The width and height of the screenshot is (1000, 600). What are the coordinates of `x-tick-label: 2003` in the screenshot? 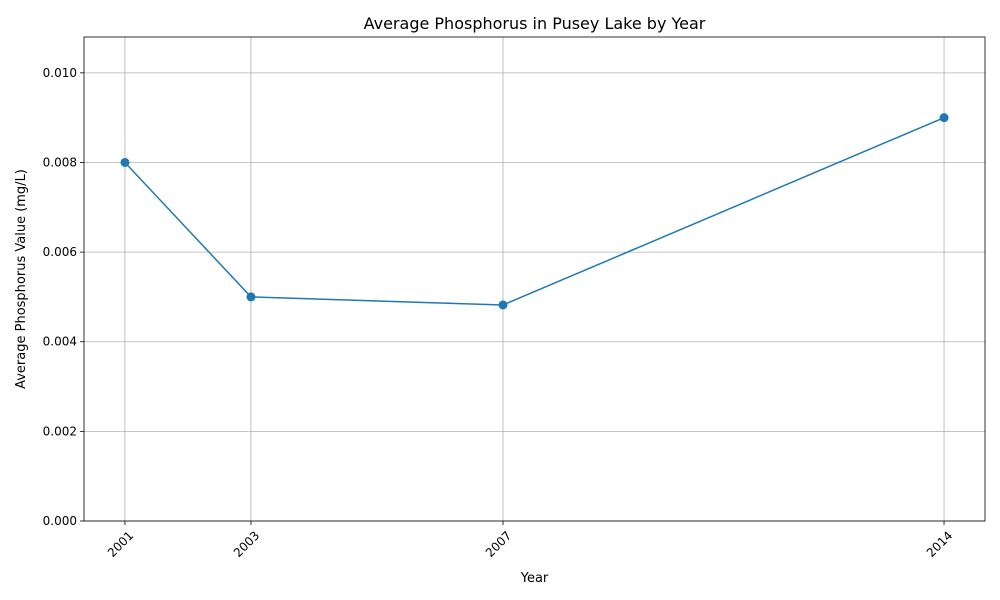 It's located at (246, 543).